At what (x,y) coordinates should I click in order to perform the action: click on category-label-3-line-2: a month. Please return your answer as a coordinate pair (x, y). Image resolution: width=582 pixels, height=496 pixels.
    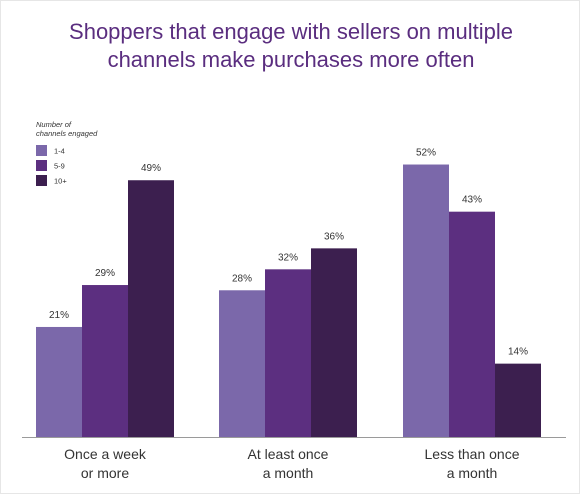
    Looking at the image, I should click on (472, 473).